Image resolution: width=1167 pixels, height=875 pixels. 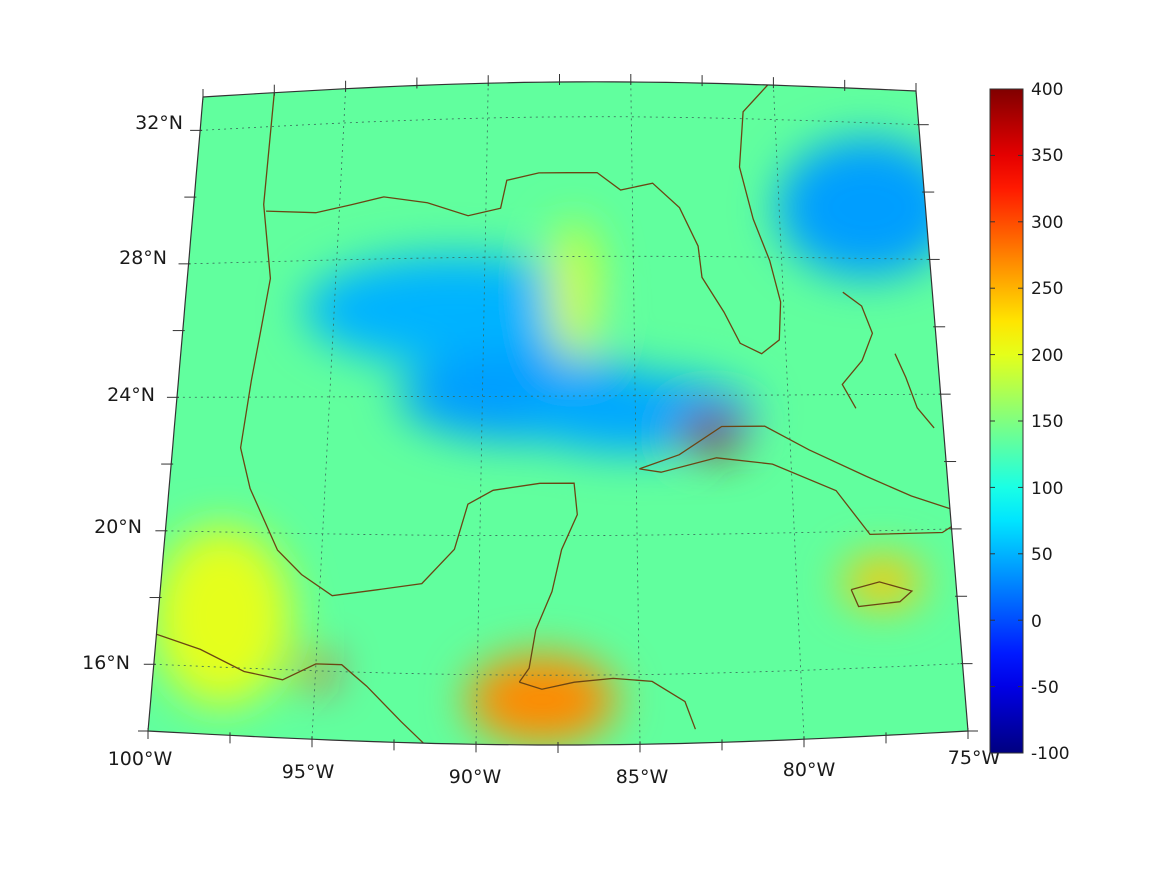 I want to click on colorbar-tick-label: 200, so click(x=1047, y=356).